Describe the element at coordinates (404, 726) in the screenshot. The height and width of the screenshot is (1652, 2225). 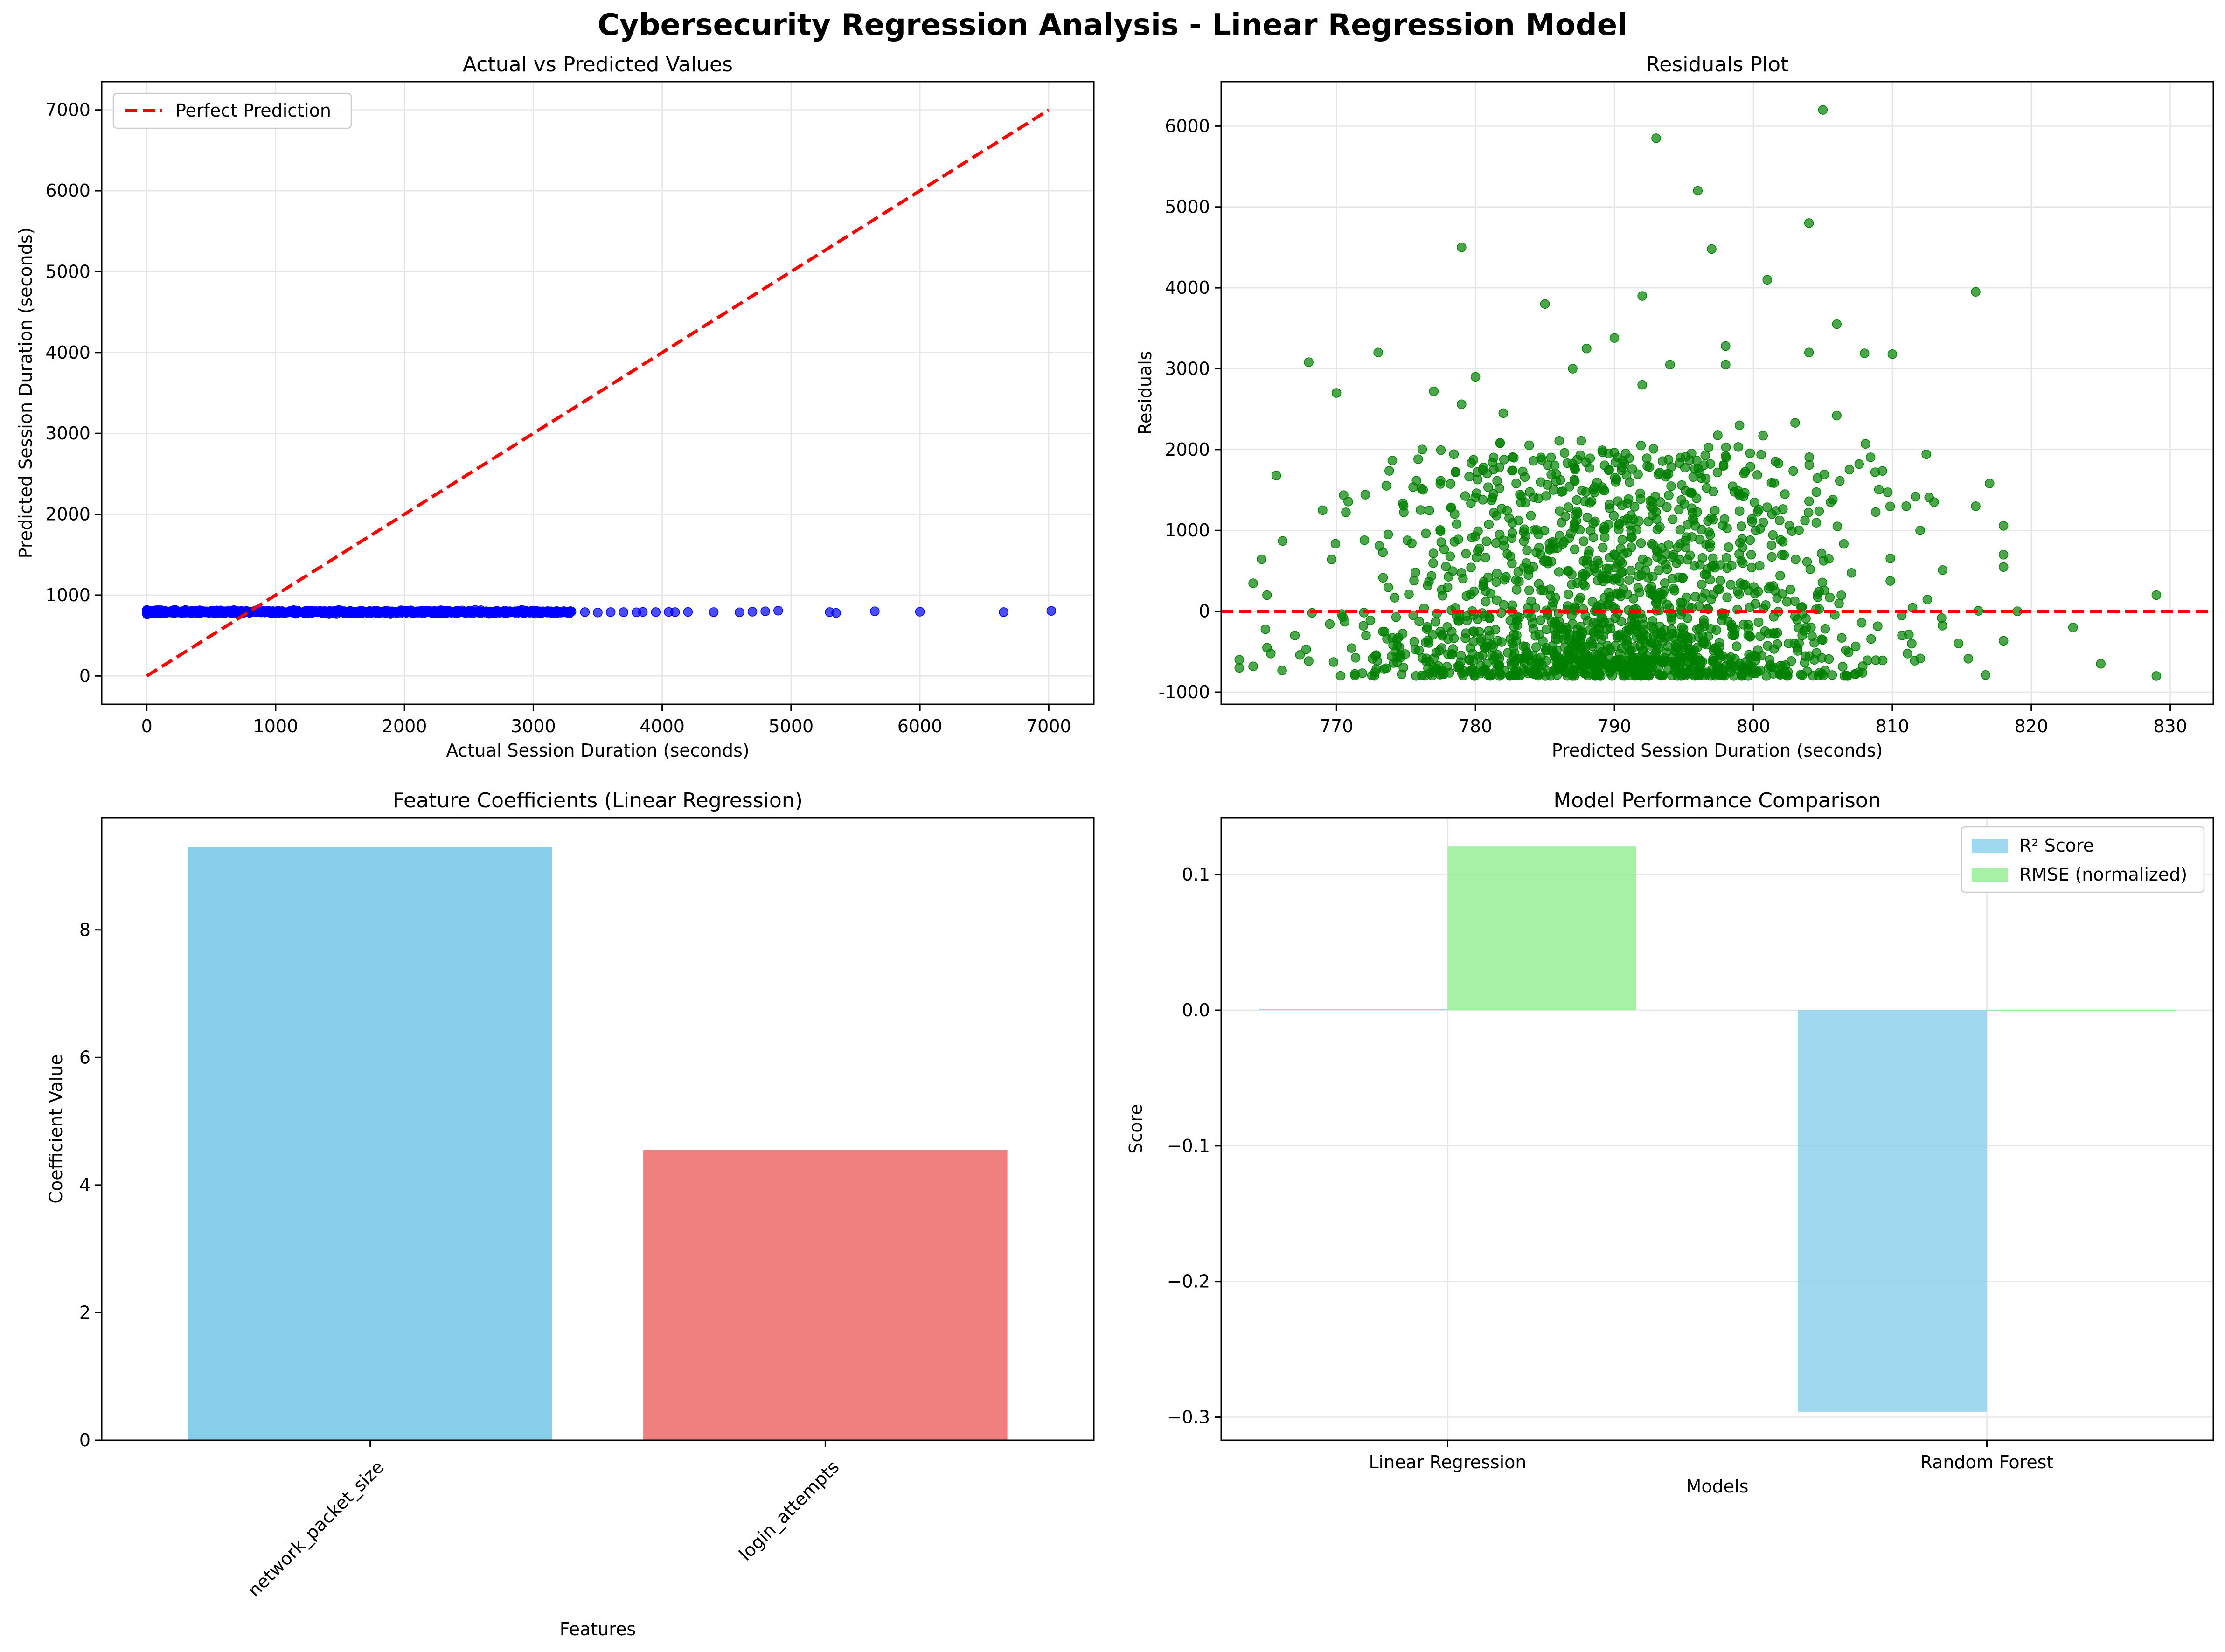
I see `x-tick-label: 2000` at that location.